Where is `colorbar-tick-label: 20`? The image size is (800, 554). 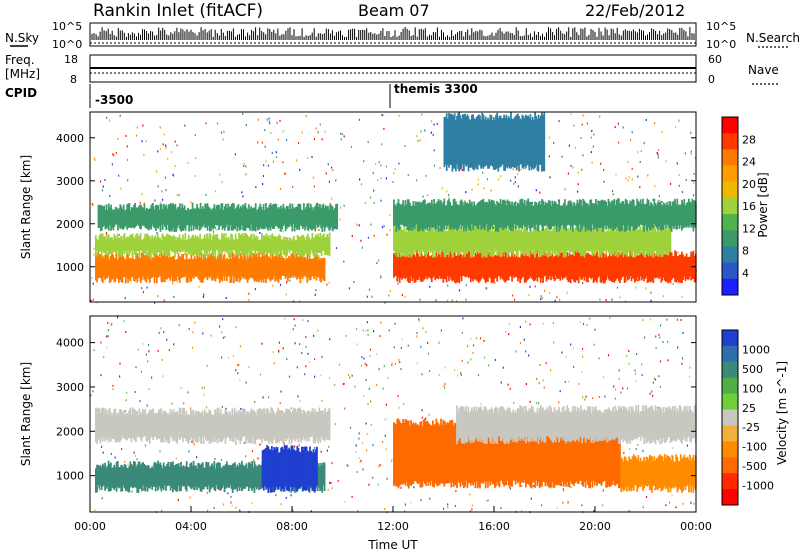 colorbar-tick-label: 20 is located at coordinates (749, 184).